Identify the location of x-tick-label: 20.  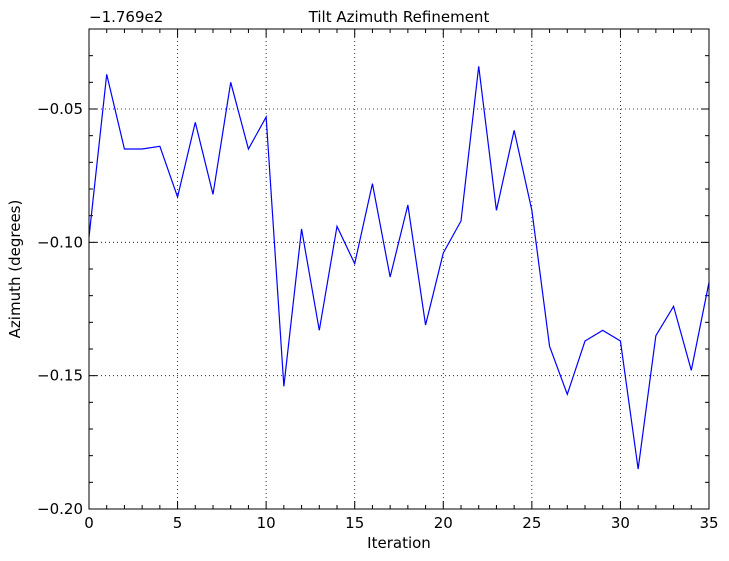
(443, 523).